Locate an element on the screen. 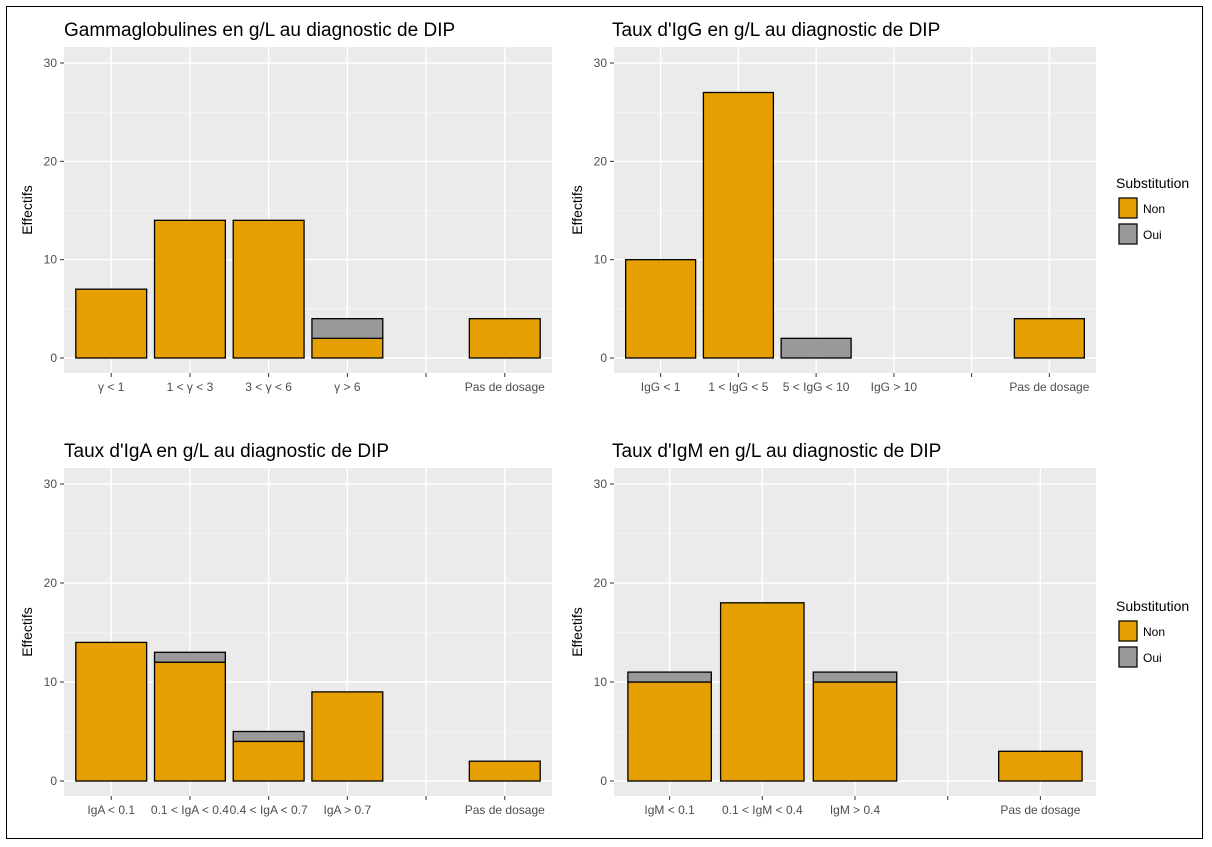  x-tick-label: IgM < 0.1 is located at coordinates (669, 810).